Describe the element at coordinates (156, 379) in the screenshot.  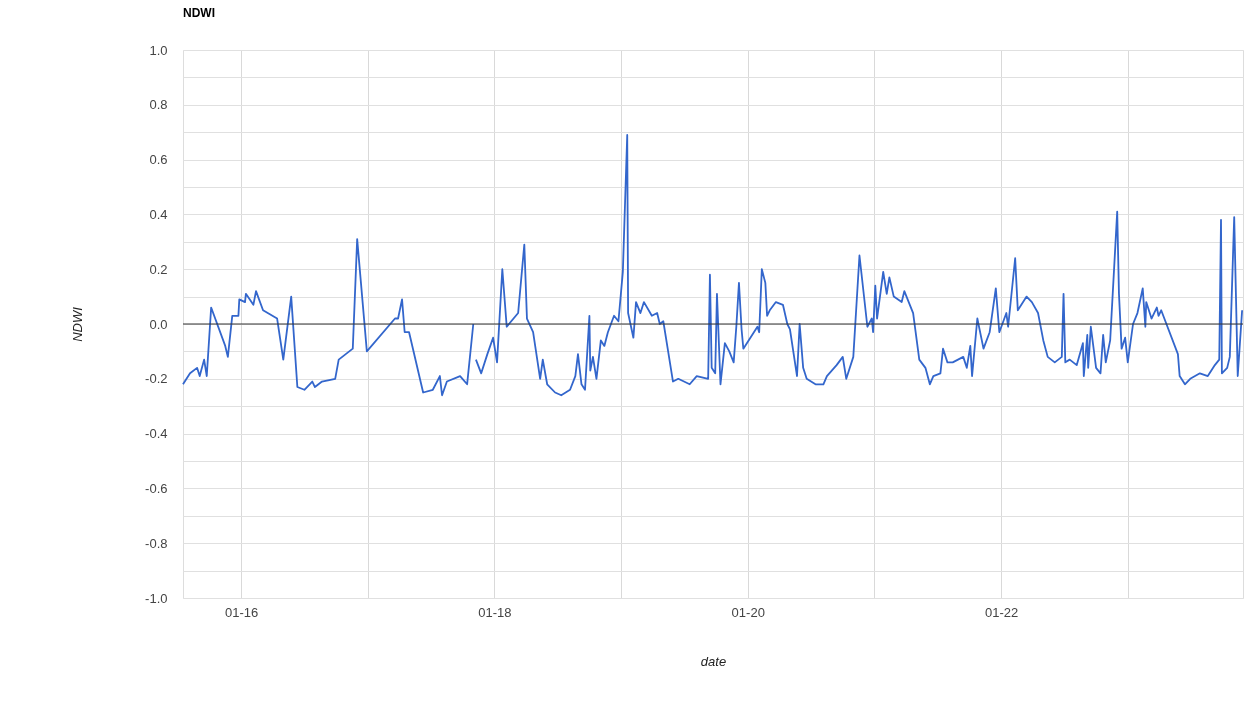
I see `y-tick-label: -0.2` at that location.